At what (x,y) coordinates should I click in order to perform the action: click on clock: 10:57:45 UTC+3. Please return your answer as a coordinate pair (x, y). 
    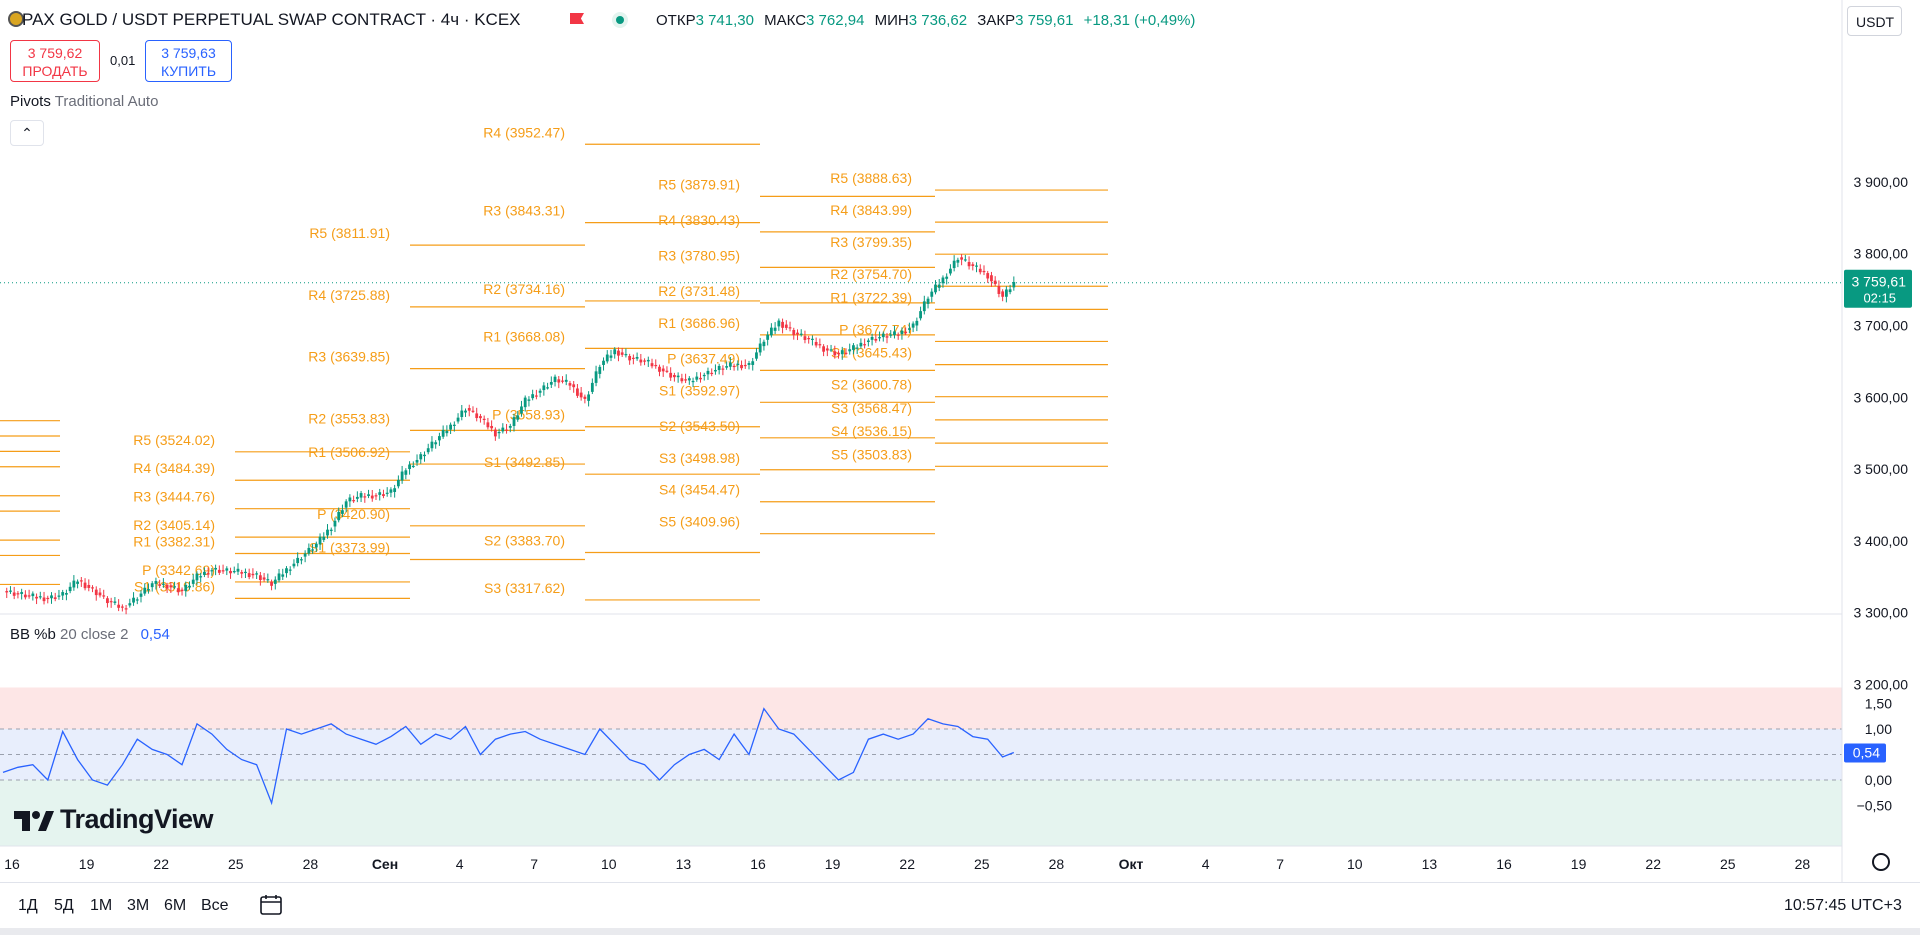
    Looking at the image, I should click on (1843, 905).